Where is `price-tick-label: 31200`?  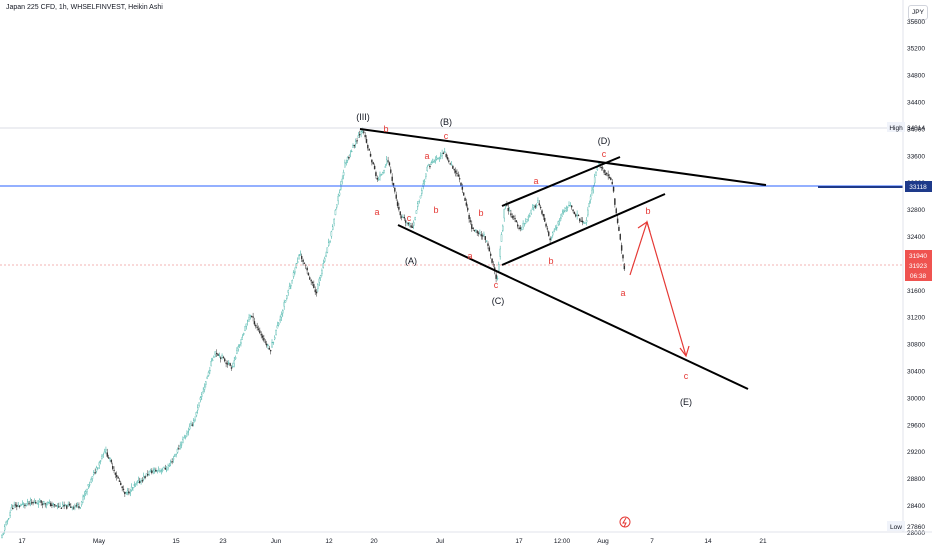
price-tick-label: 31200 is located at coordinates (916, 318).